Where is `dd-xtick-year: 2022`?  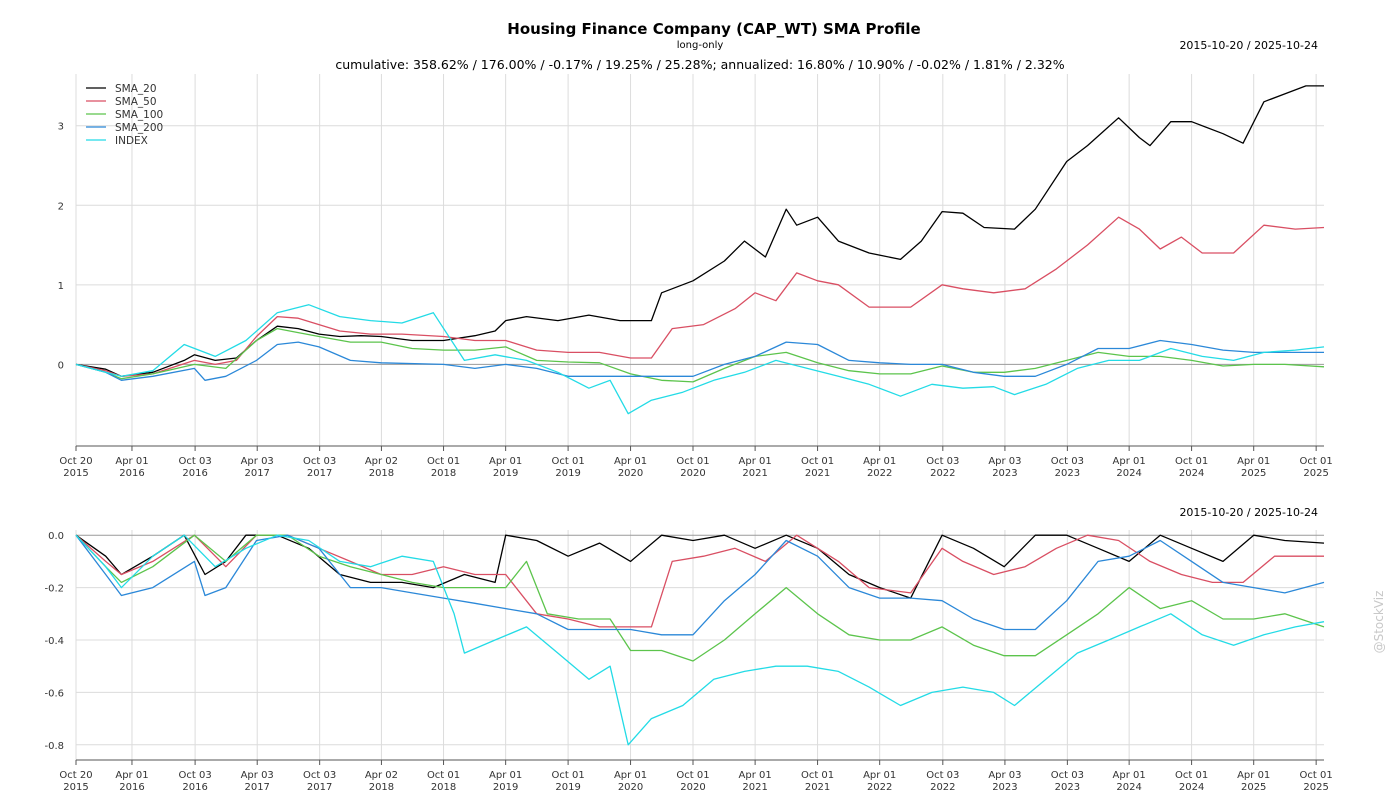 dd-xtick-year: 2022 is located at coordinates (942, 787).